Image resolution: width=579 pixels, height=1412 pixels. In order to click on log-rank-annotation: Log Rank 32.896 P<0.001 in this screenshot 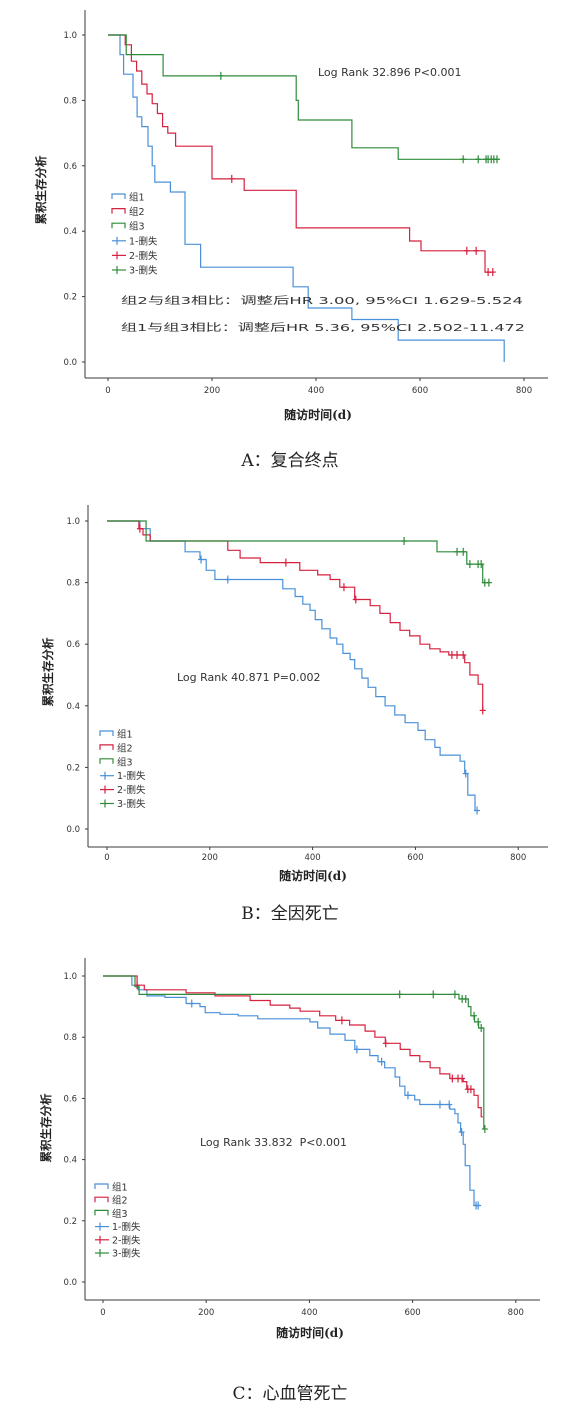, I will do `click(389, 72)`.